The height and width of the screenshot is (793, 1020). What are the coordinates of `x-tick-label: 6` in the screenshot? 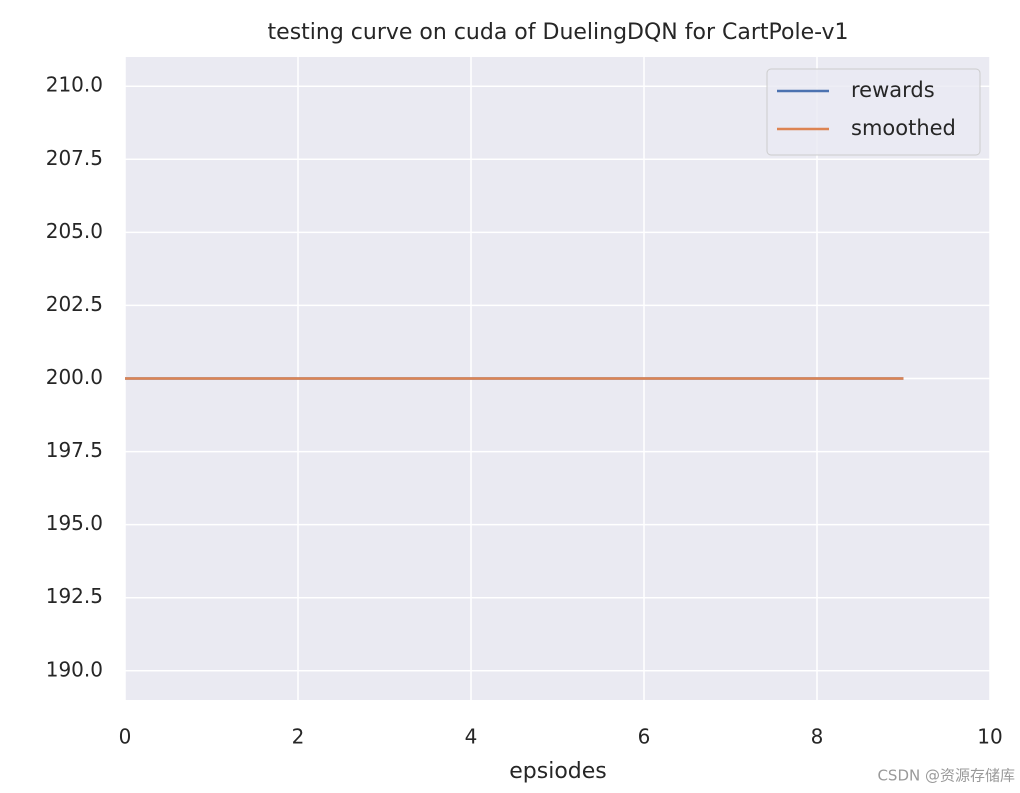 It's located at (644, 737).